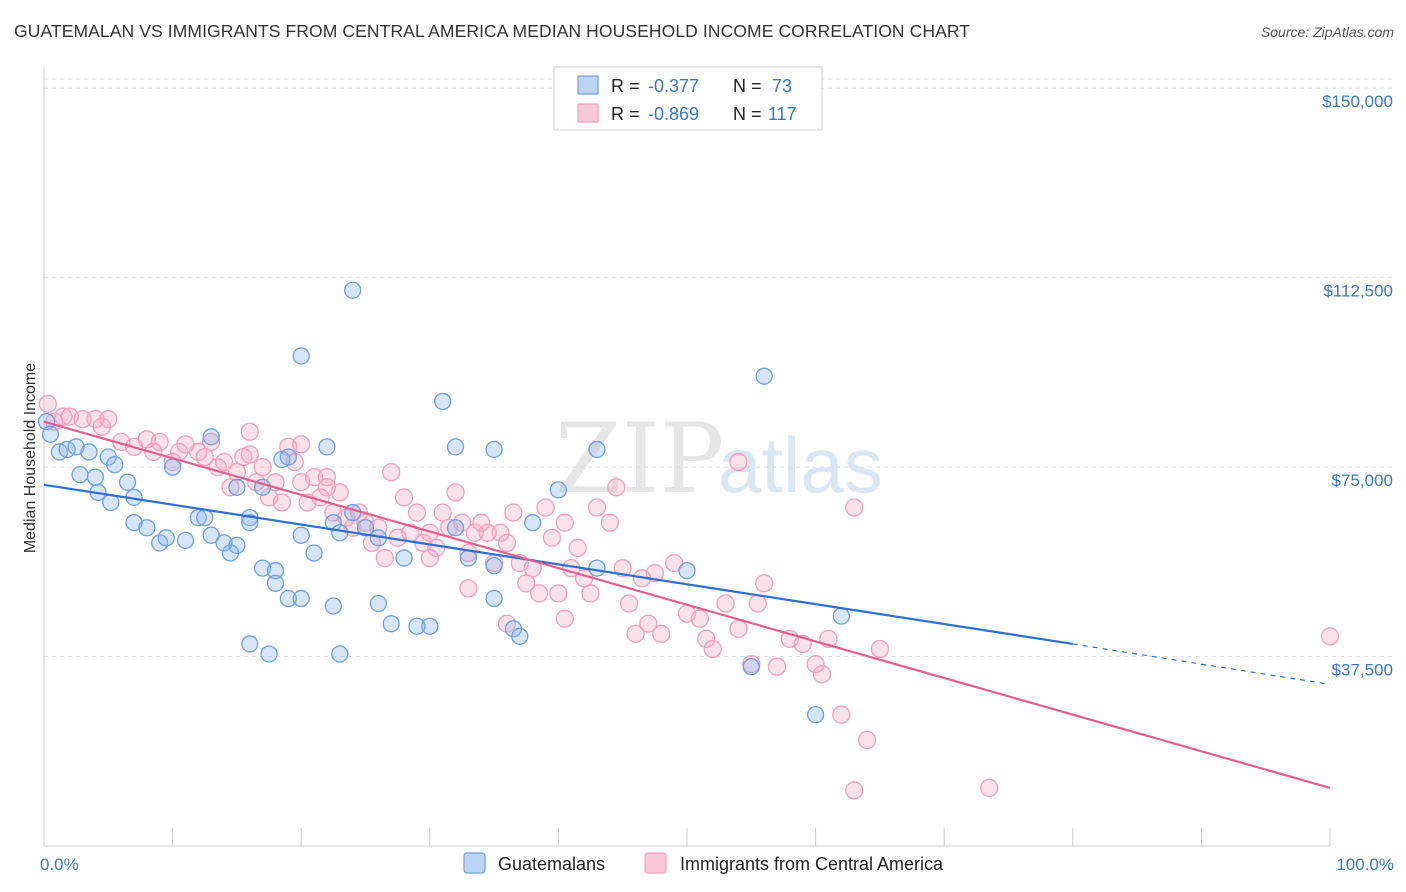 The width and height of the screenshot is (1406, 892). I want to click on legend-swatch-blue, so click(588, 85).